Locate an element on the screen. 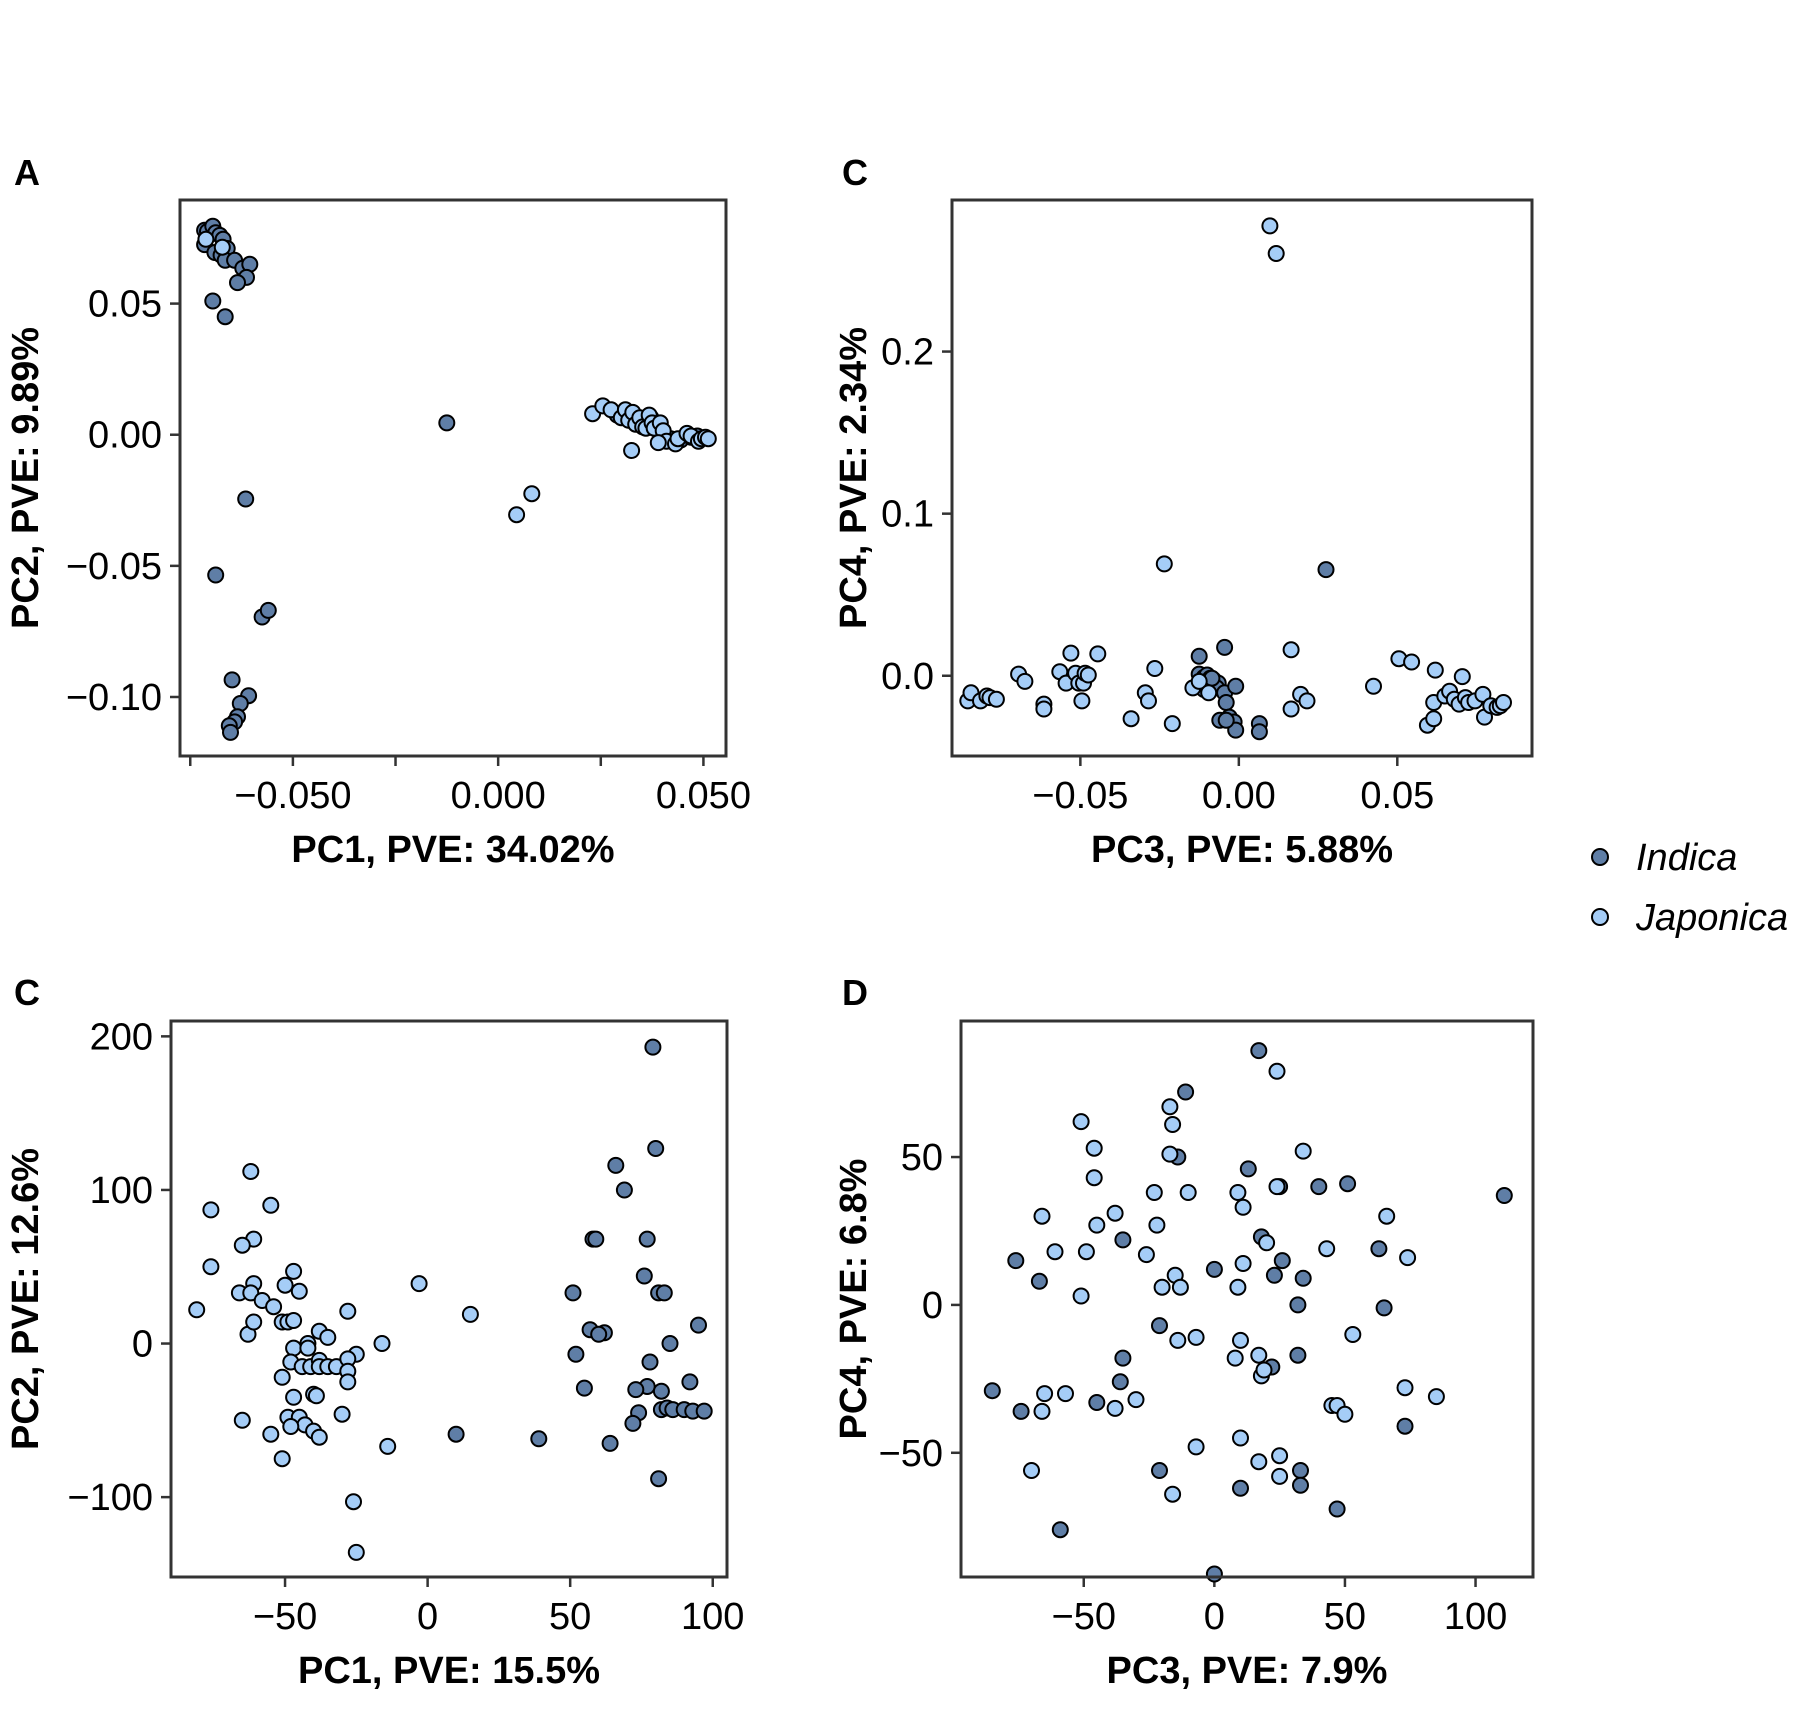  y-tick-label-top-left-0: 0.05 is located at coordinates (125, 305).